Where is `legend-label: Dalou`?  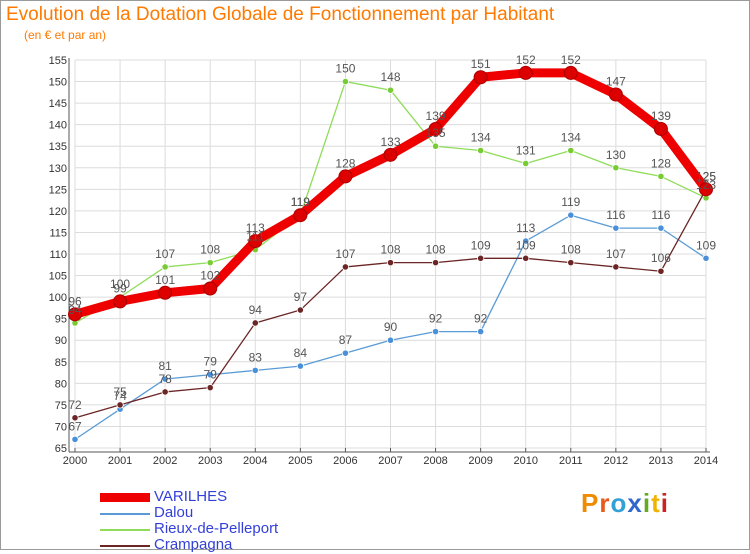 legend-label: Dalou is located at coordinates (174, 512).